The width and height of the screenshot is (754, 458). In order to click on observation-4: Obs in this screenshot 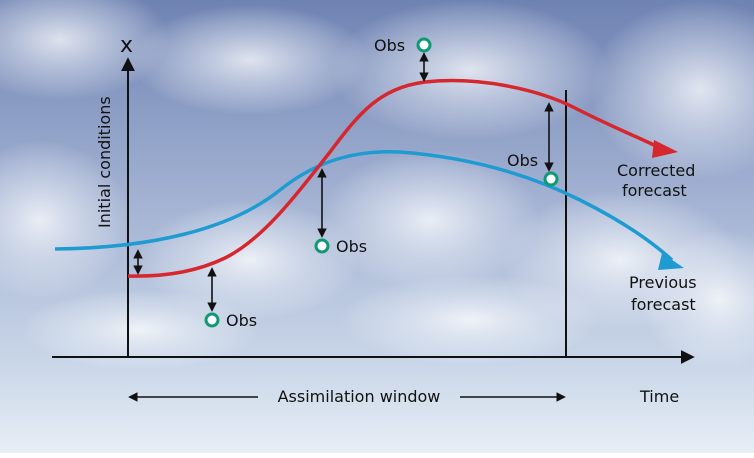, I will do `click(533, 169)`.